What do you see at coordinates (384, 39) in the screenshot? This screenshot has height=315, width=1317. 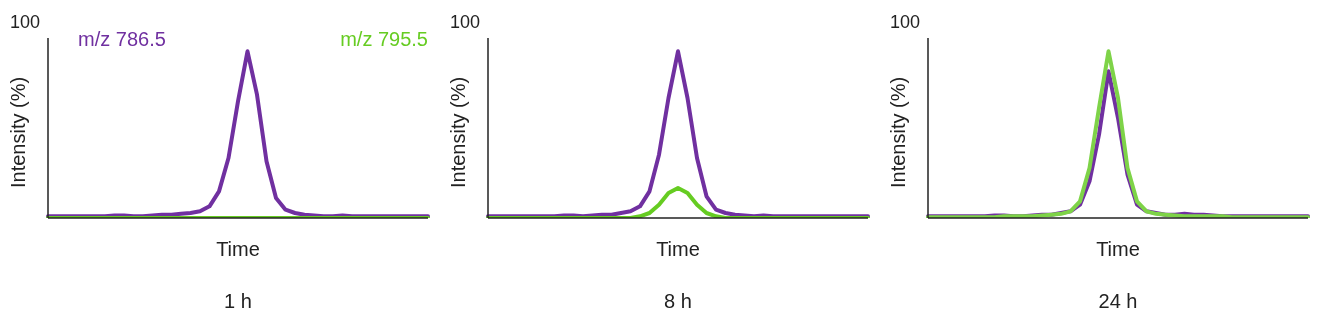 I see `text: m/z 795.5` at bounding box center [384, 39].